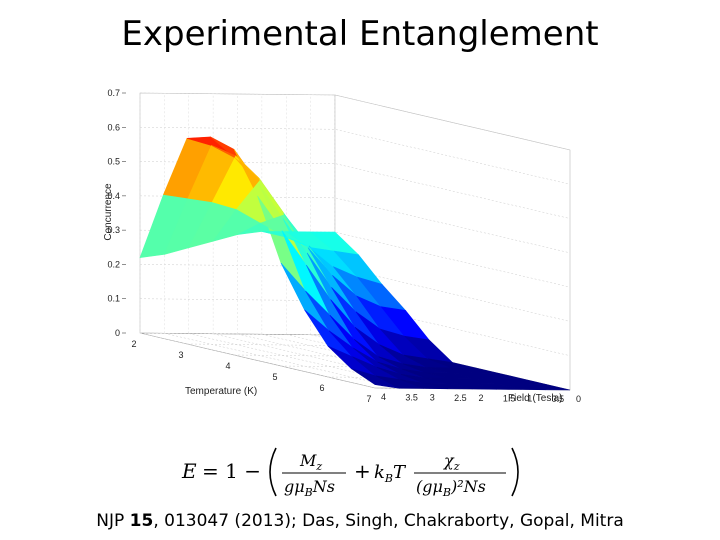  What do you see at coordinates (451, 488) in the screenshot?
I see `term2-den: (gμB)²Ns` at bounding box center [451, 488].